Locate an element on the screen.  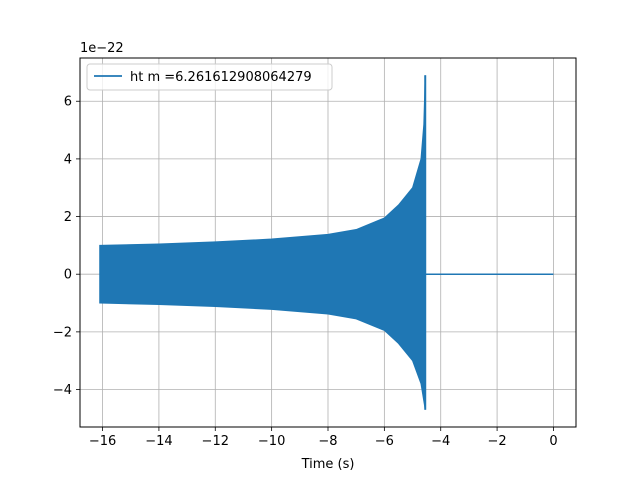
x-tick-label: 0 is located at coordinates (553, 441).